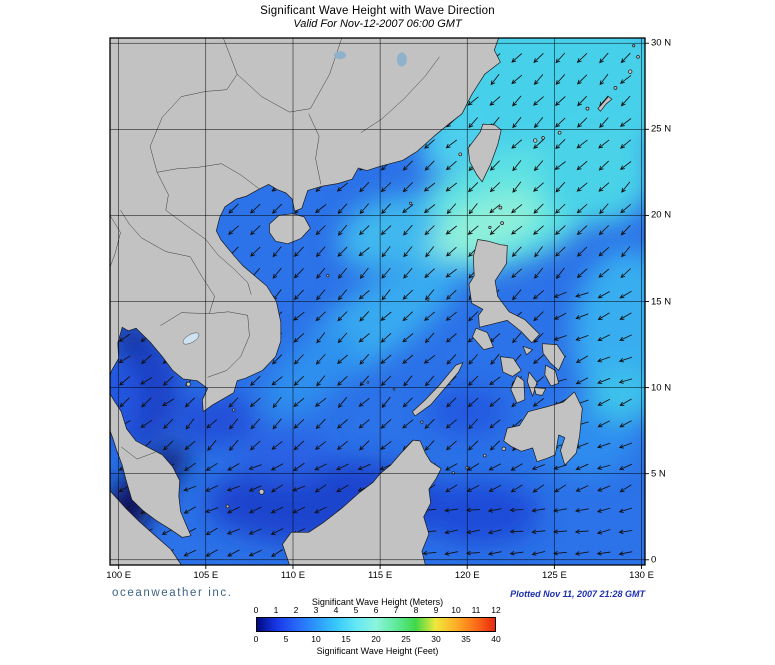 The image size is (775, 665). I want to click on lat-label: 15 N, so click(661, 301).